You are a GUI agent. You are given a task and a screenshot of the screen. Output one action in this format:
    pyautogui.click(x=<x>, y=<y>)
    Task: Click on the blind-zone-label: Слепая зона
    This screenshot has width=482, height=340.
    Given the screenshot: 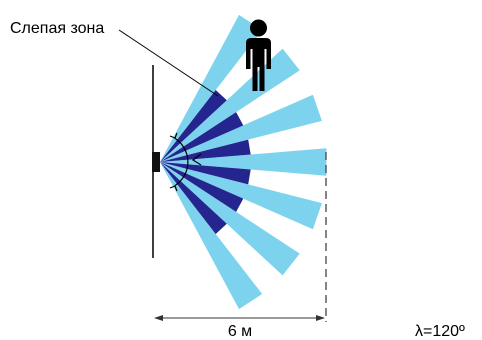 What is the action you would take?
    pyautogui.click(x=57, y=28)
    